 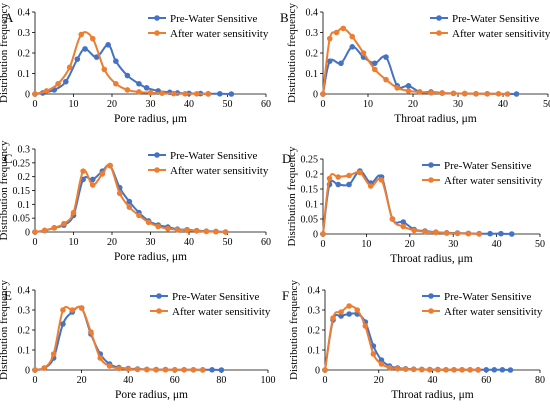 I want to click on x-tick-label: 50, so click(x=540, y=244).